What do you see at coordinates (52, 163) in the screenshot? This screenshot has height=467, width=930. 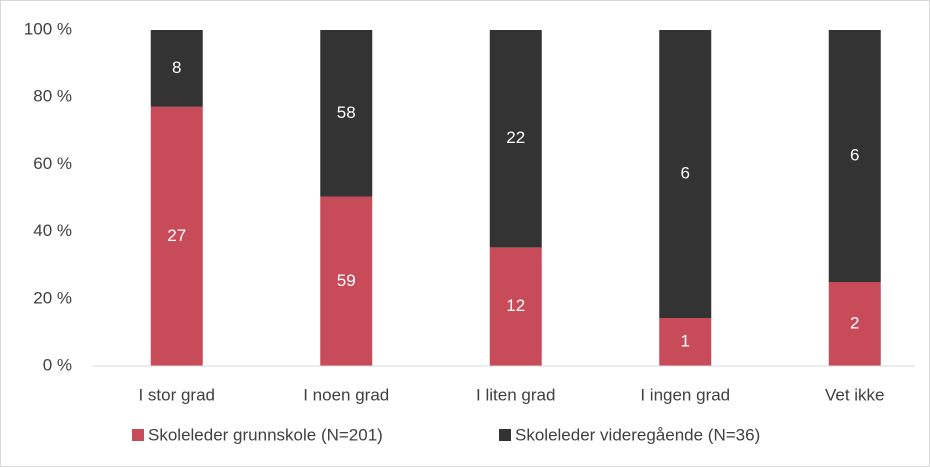 I see `y-tick-label: 60 %` at bounding box center [52, 163].